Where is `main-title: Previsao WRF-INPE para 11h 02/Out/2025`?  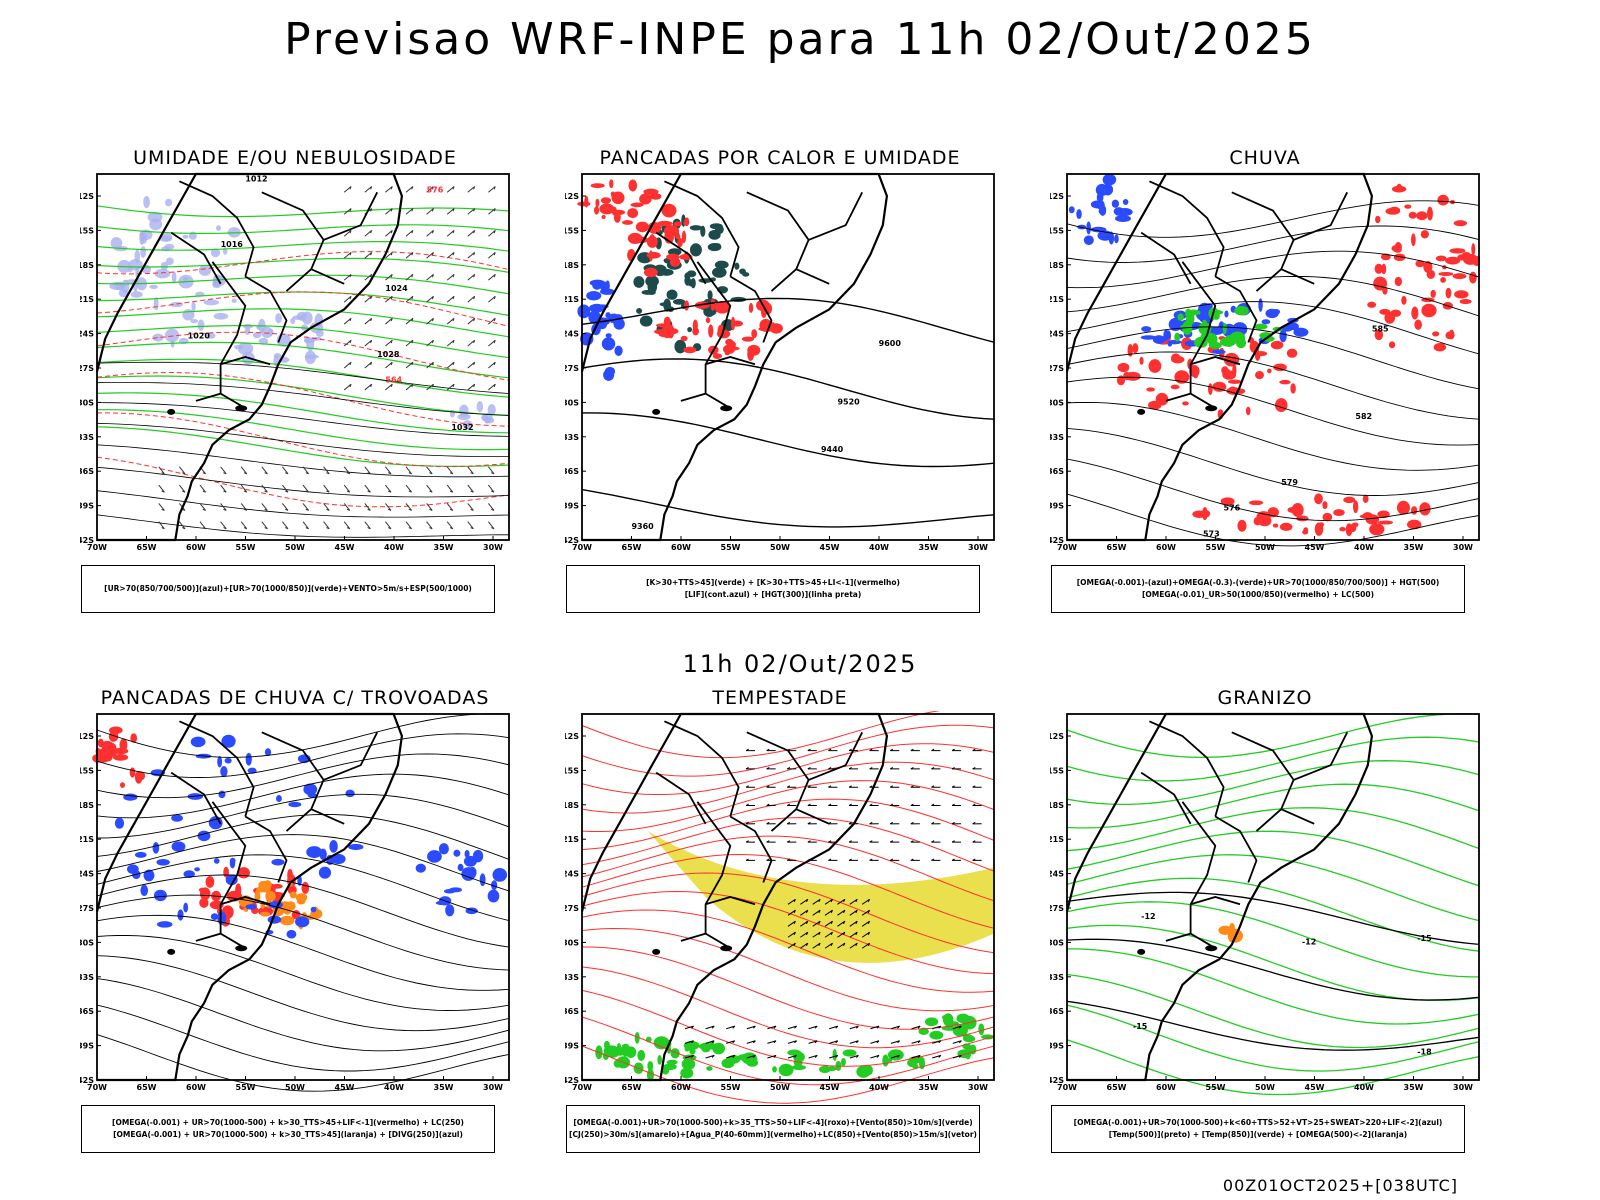 main-title: Previsao WRF-INPE para 11h 02/Out/2025 is located at coordinates (800, 39).